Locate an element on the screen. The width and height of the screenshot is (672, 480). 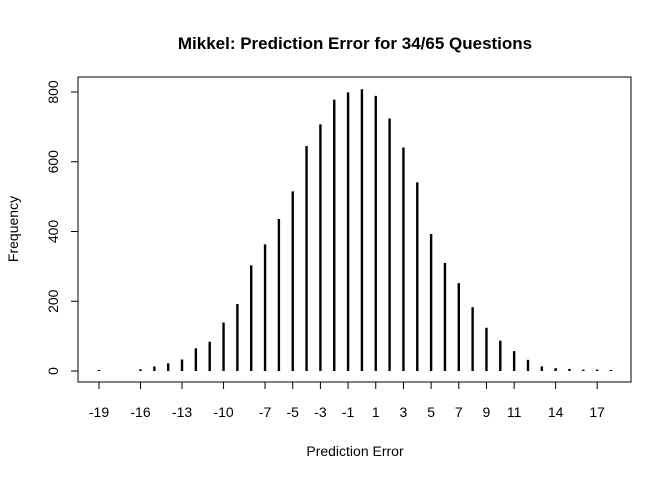
y-axis-label: Frequency is located at coordinates (13, 229).